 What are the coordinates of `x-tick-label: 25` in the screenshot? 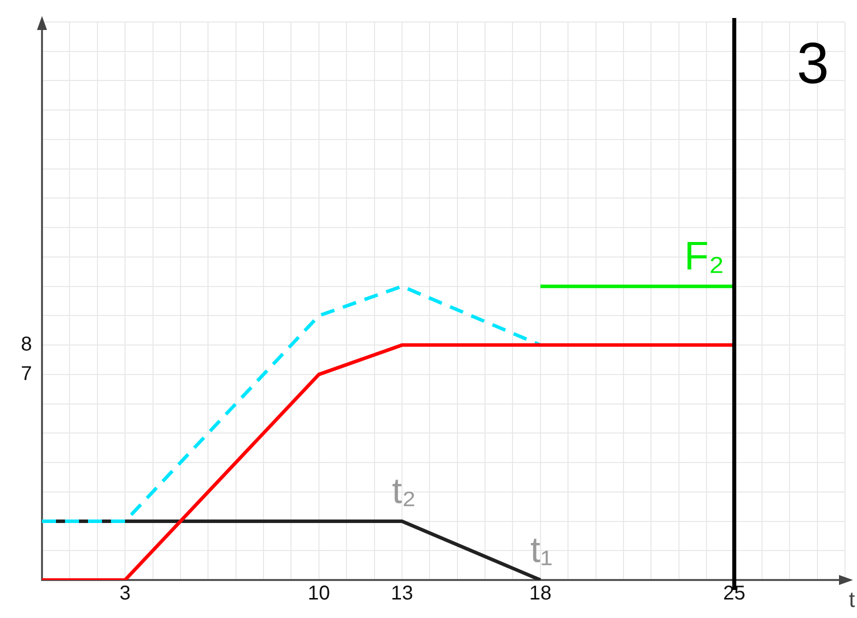 It's located at (734, 593).